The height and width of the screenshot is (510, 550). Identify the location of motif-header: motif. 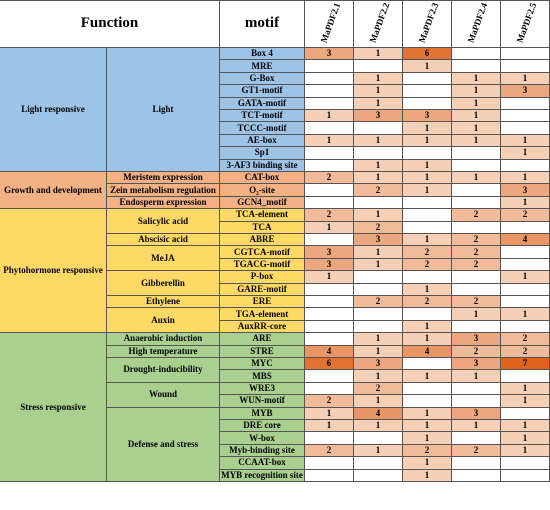
(262, 24).